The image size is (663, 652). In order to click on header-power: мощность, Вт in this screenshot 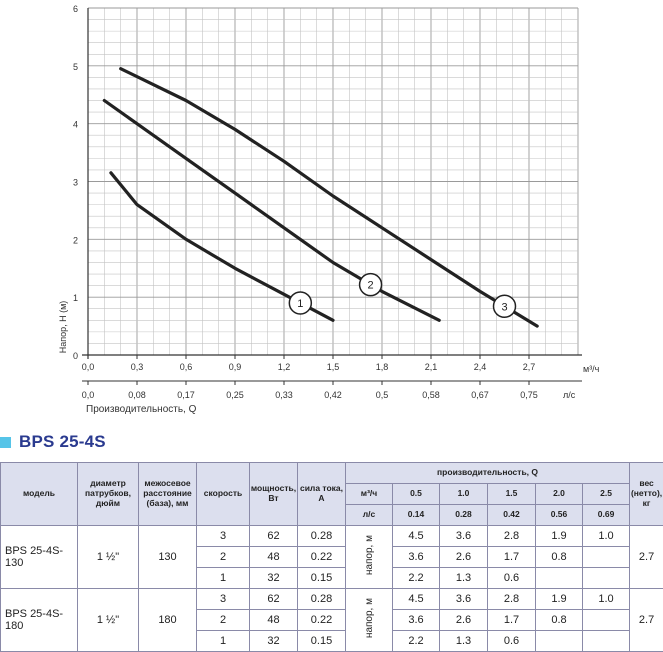, I will do `click(274, 494)`.